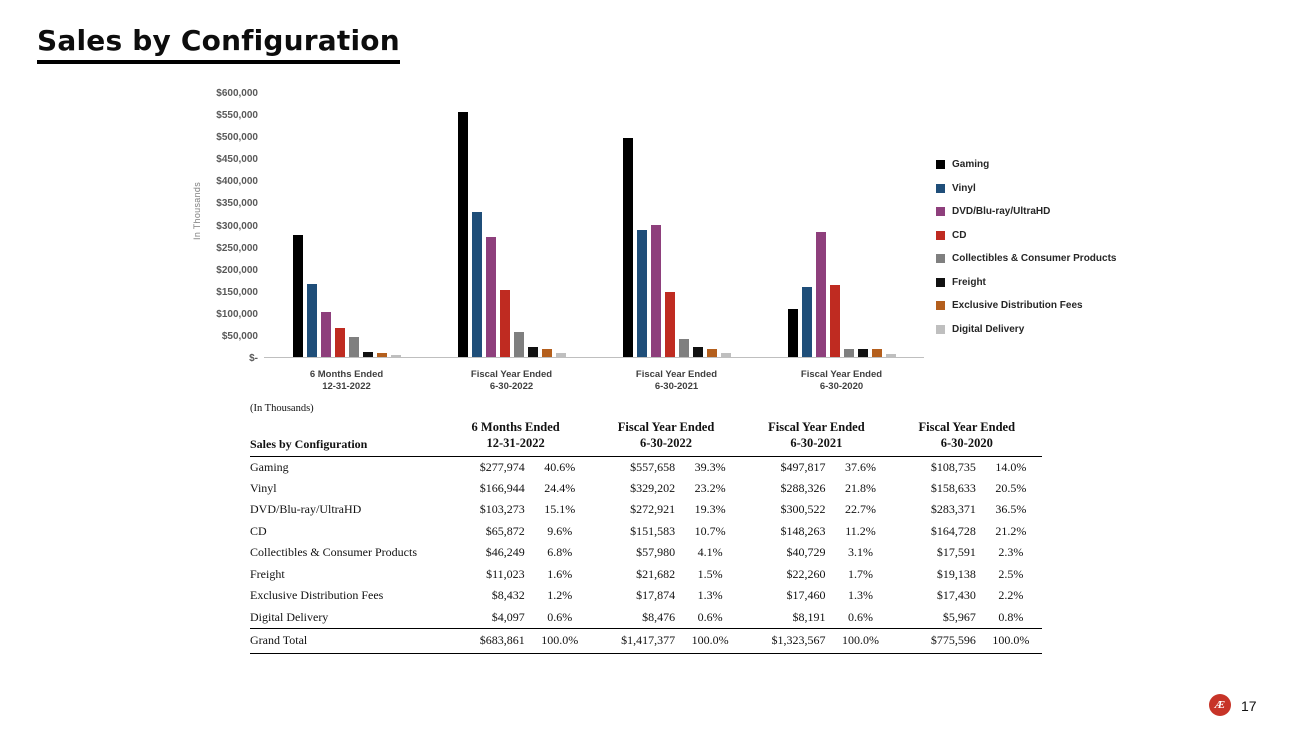 The width and height of the screenshot is (1300, 731). Describe the element at coordinates (1011, 530) in the screenshot. I see `table-percent-cell: 21.2%` at that location.